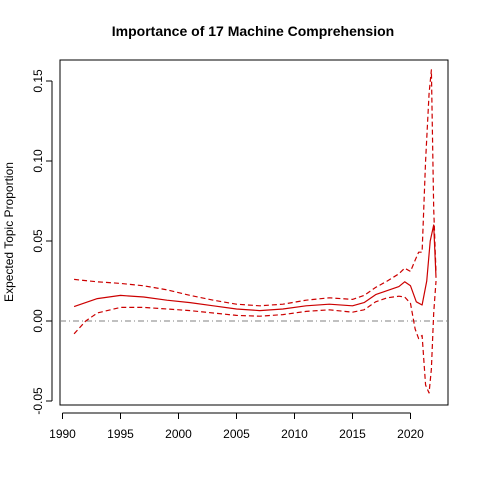 The height and width of the screenshot is (480, 480). What do you see at coordinates (236, 434) in the screenshot?
I see `x-tick-label: 2005` at bounding box center [236, 434].